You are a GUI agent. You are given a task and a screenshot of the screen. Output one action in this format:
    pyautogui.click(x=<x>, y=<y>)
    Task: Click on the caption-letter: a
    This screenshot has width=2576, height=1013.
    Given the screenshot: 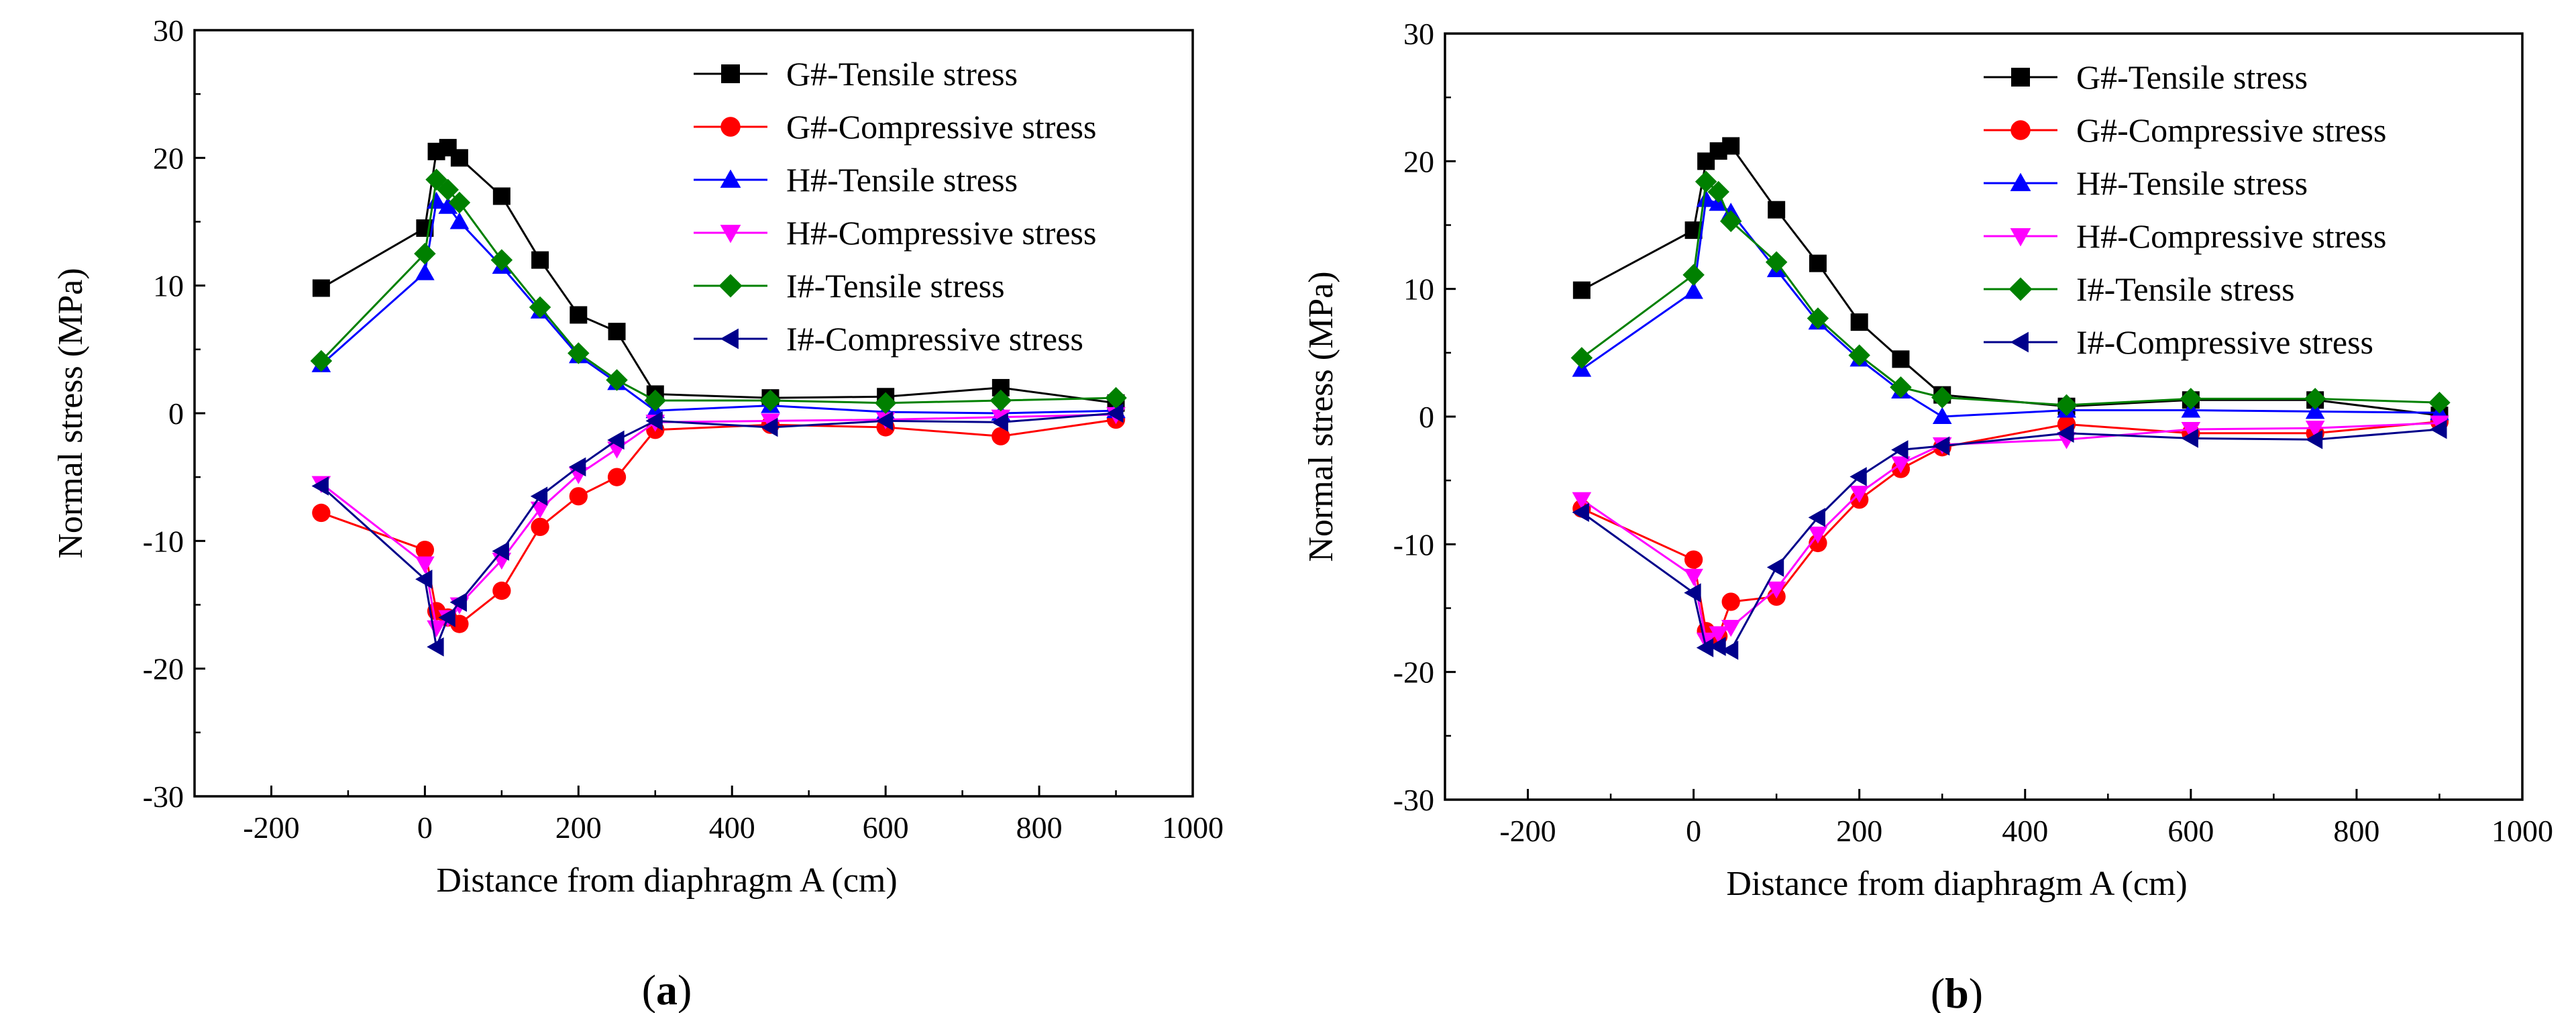 What is the action you would take?
    pyautogui.click(x=667, y=990)
    